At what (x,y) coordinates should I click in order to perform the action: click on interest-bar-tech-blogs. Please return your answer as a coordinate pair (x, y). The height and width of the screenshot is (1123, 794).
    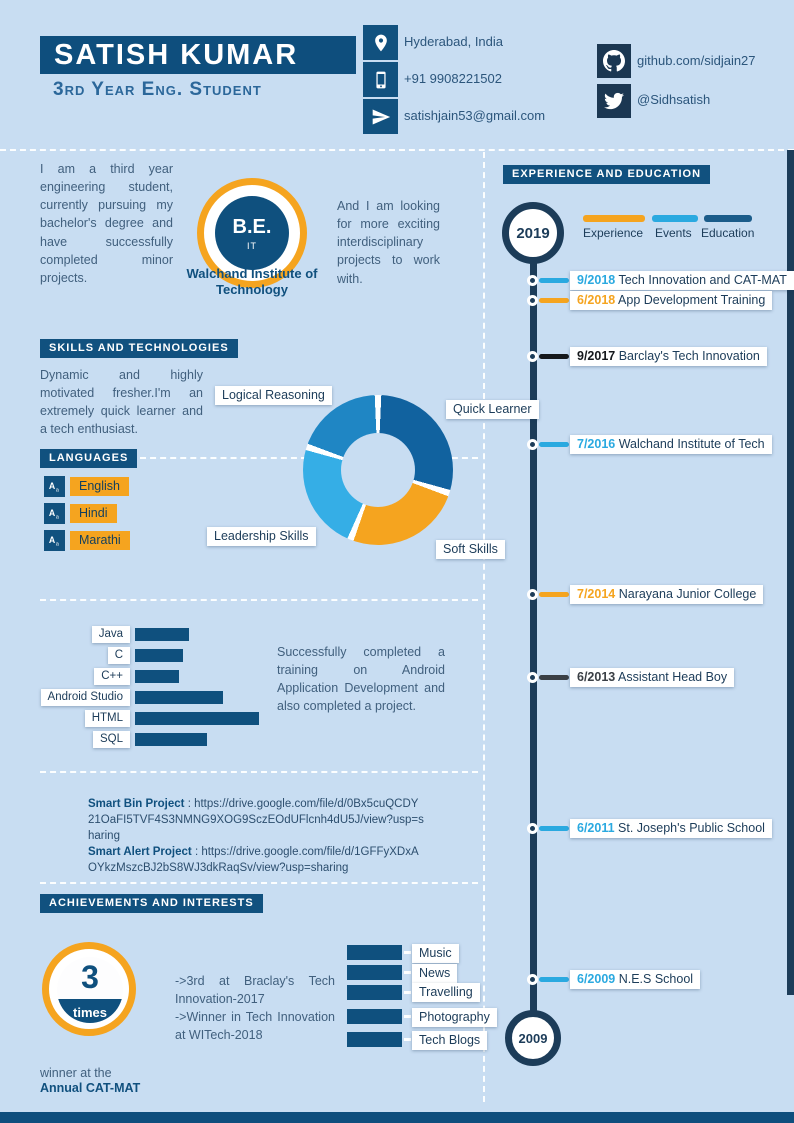
    Looking at the image, I should click on (374, 1039).